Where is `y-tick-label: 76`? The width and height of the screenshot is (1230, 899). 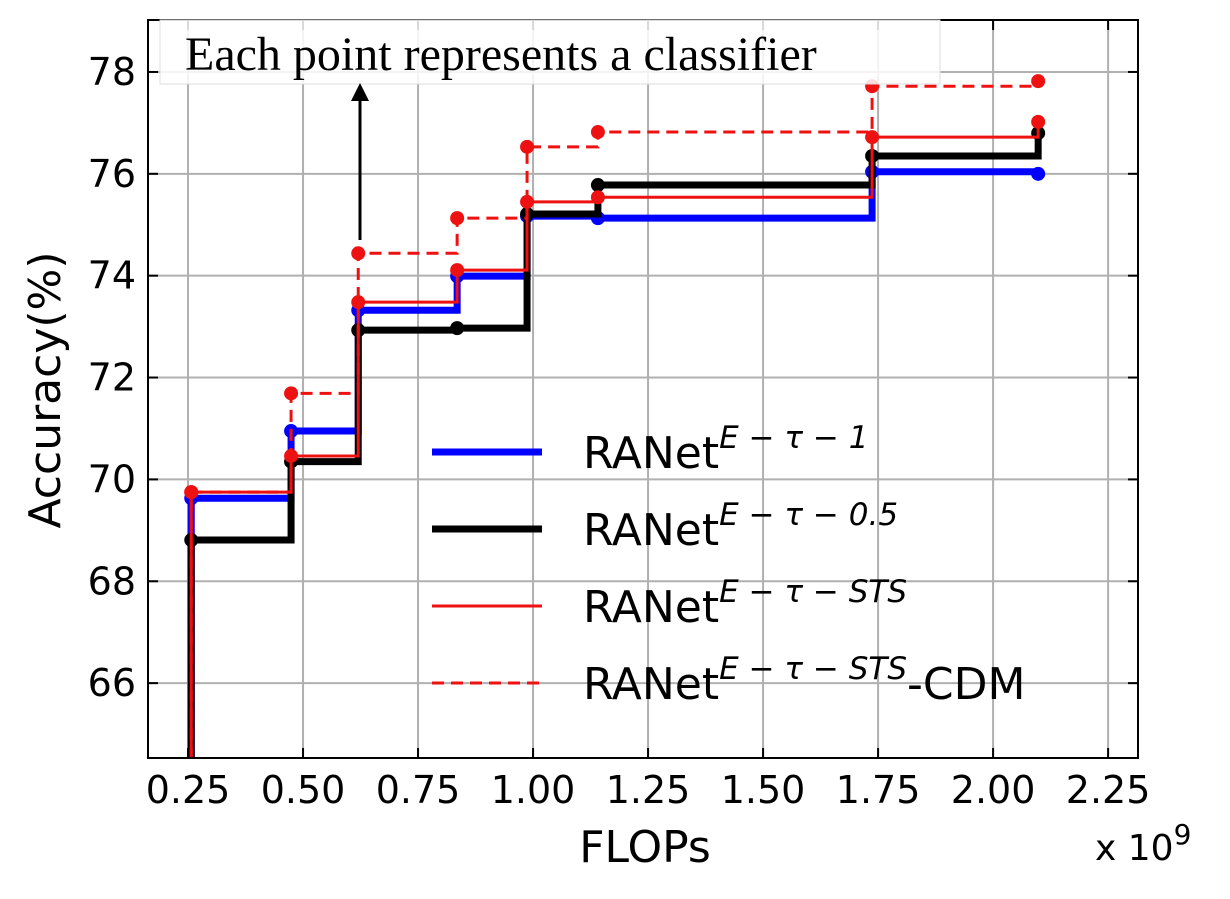
y-tick-label: 76 is located at coordinates (112, 174).